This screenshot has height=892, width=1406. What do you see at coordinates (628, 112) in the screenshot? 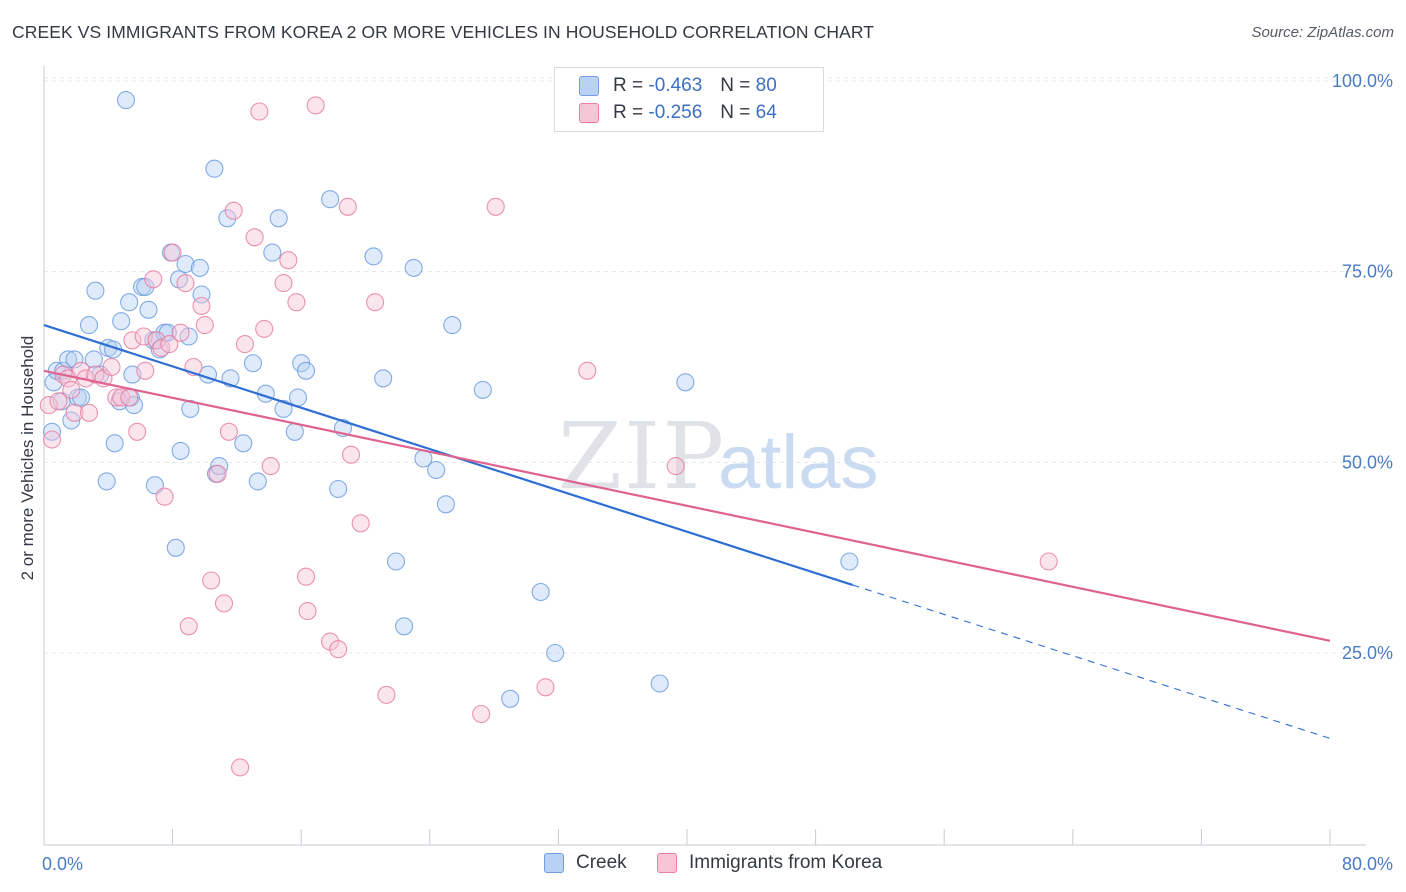
I see `korea-r-label: R =` at bounding box center [628, 112].